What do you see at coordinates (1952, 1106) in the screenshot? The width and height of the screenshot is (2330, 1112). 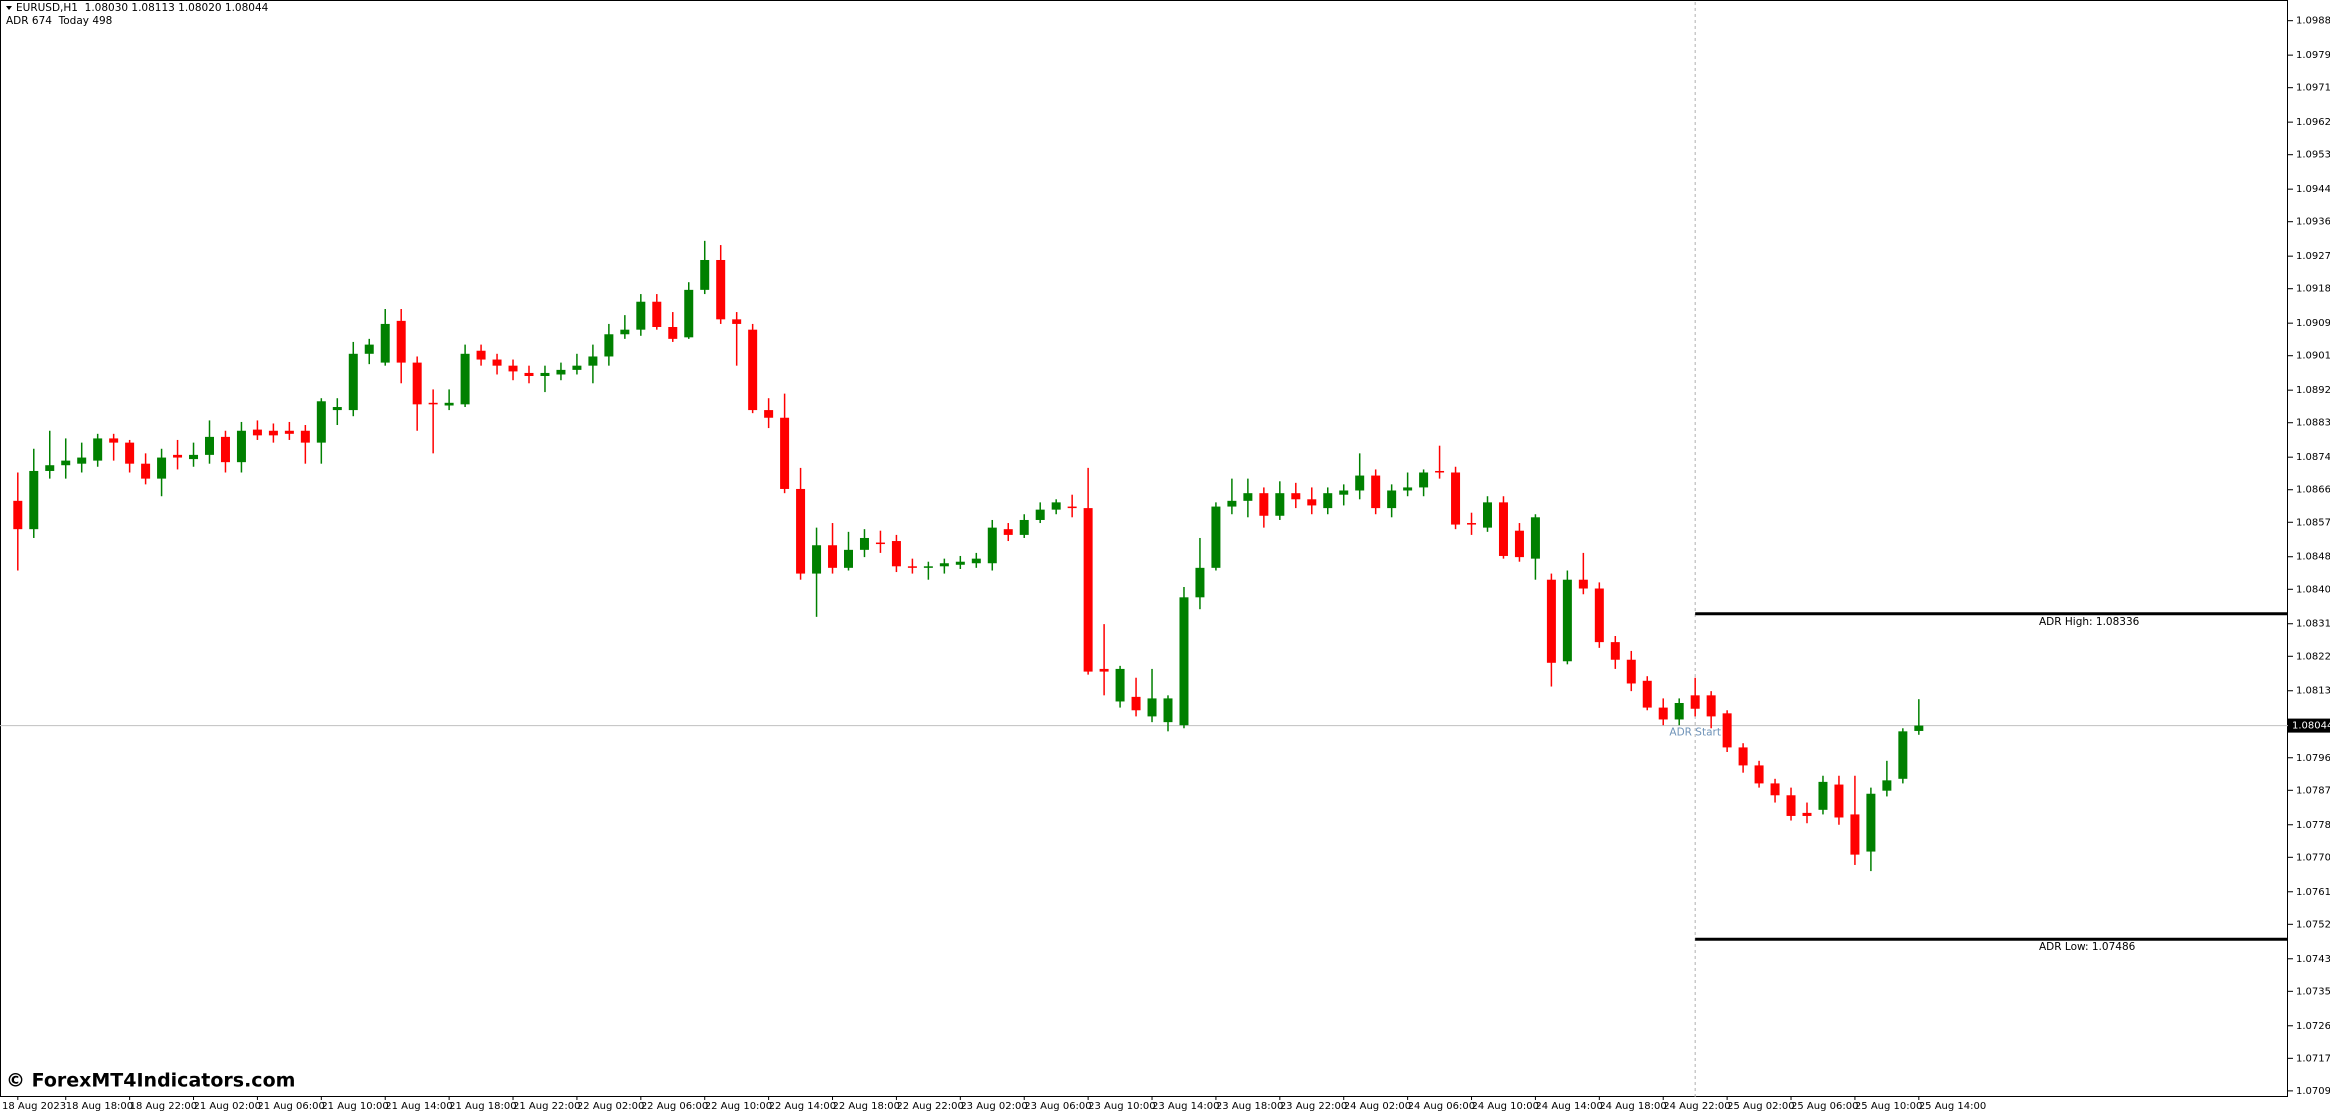 I see `x-tick-label: 25 Aug 14:00` at bounding box center [1952, 1106].